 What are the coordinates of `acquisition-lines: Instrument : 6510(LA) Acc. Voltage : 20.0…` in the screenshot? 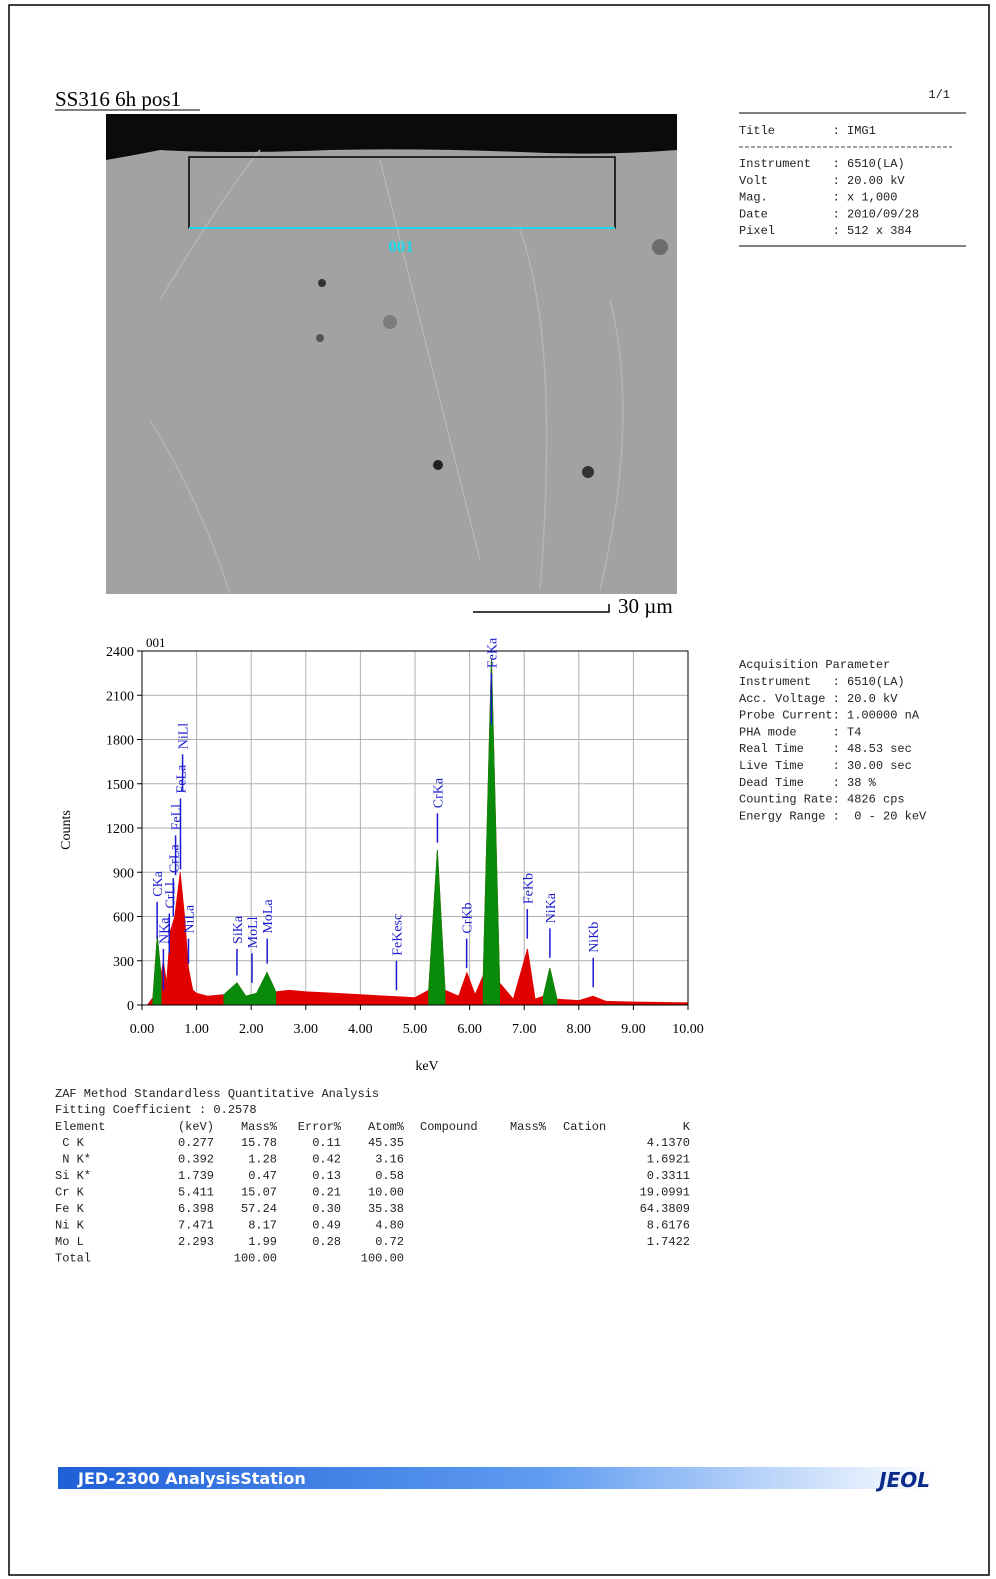 It's located at (833, 749).